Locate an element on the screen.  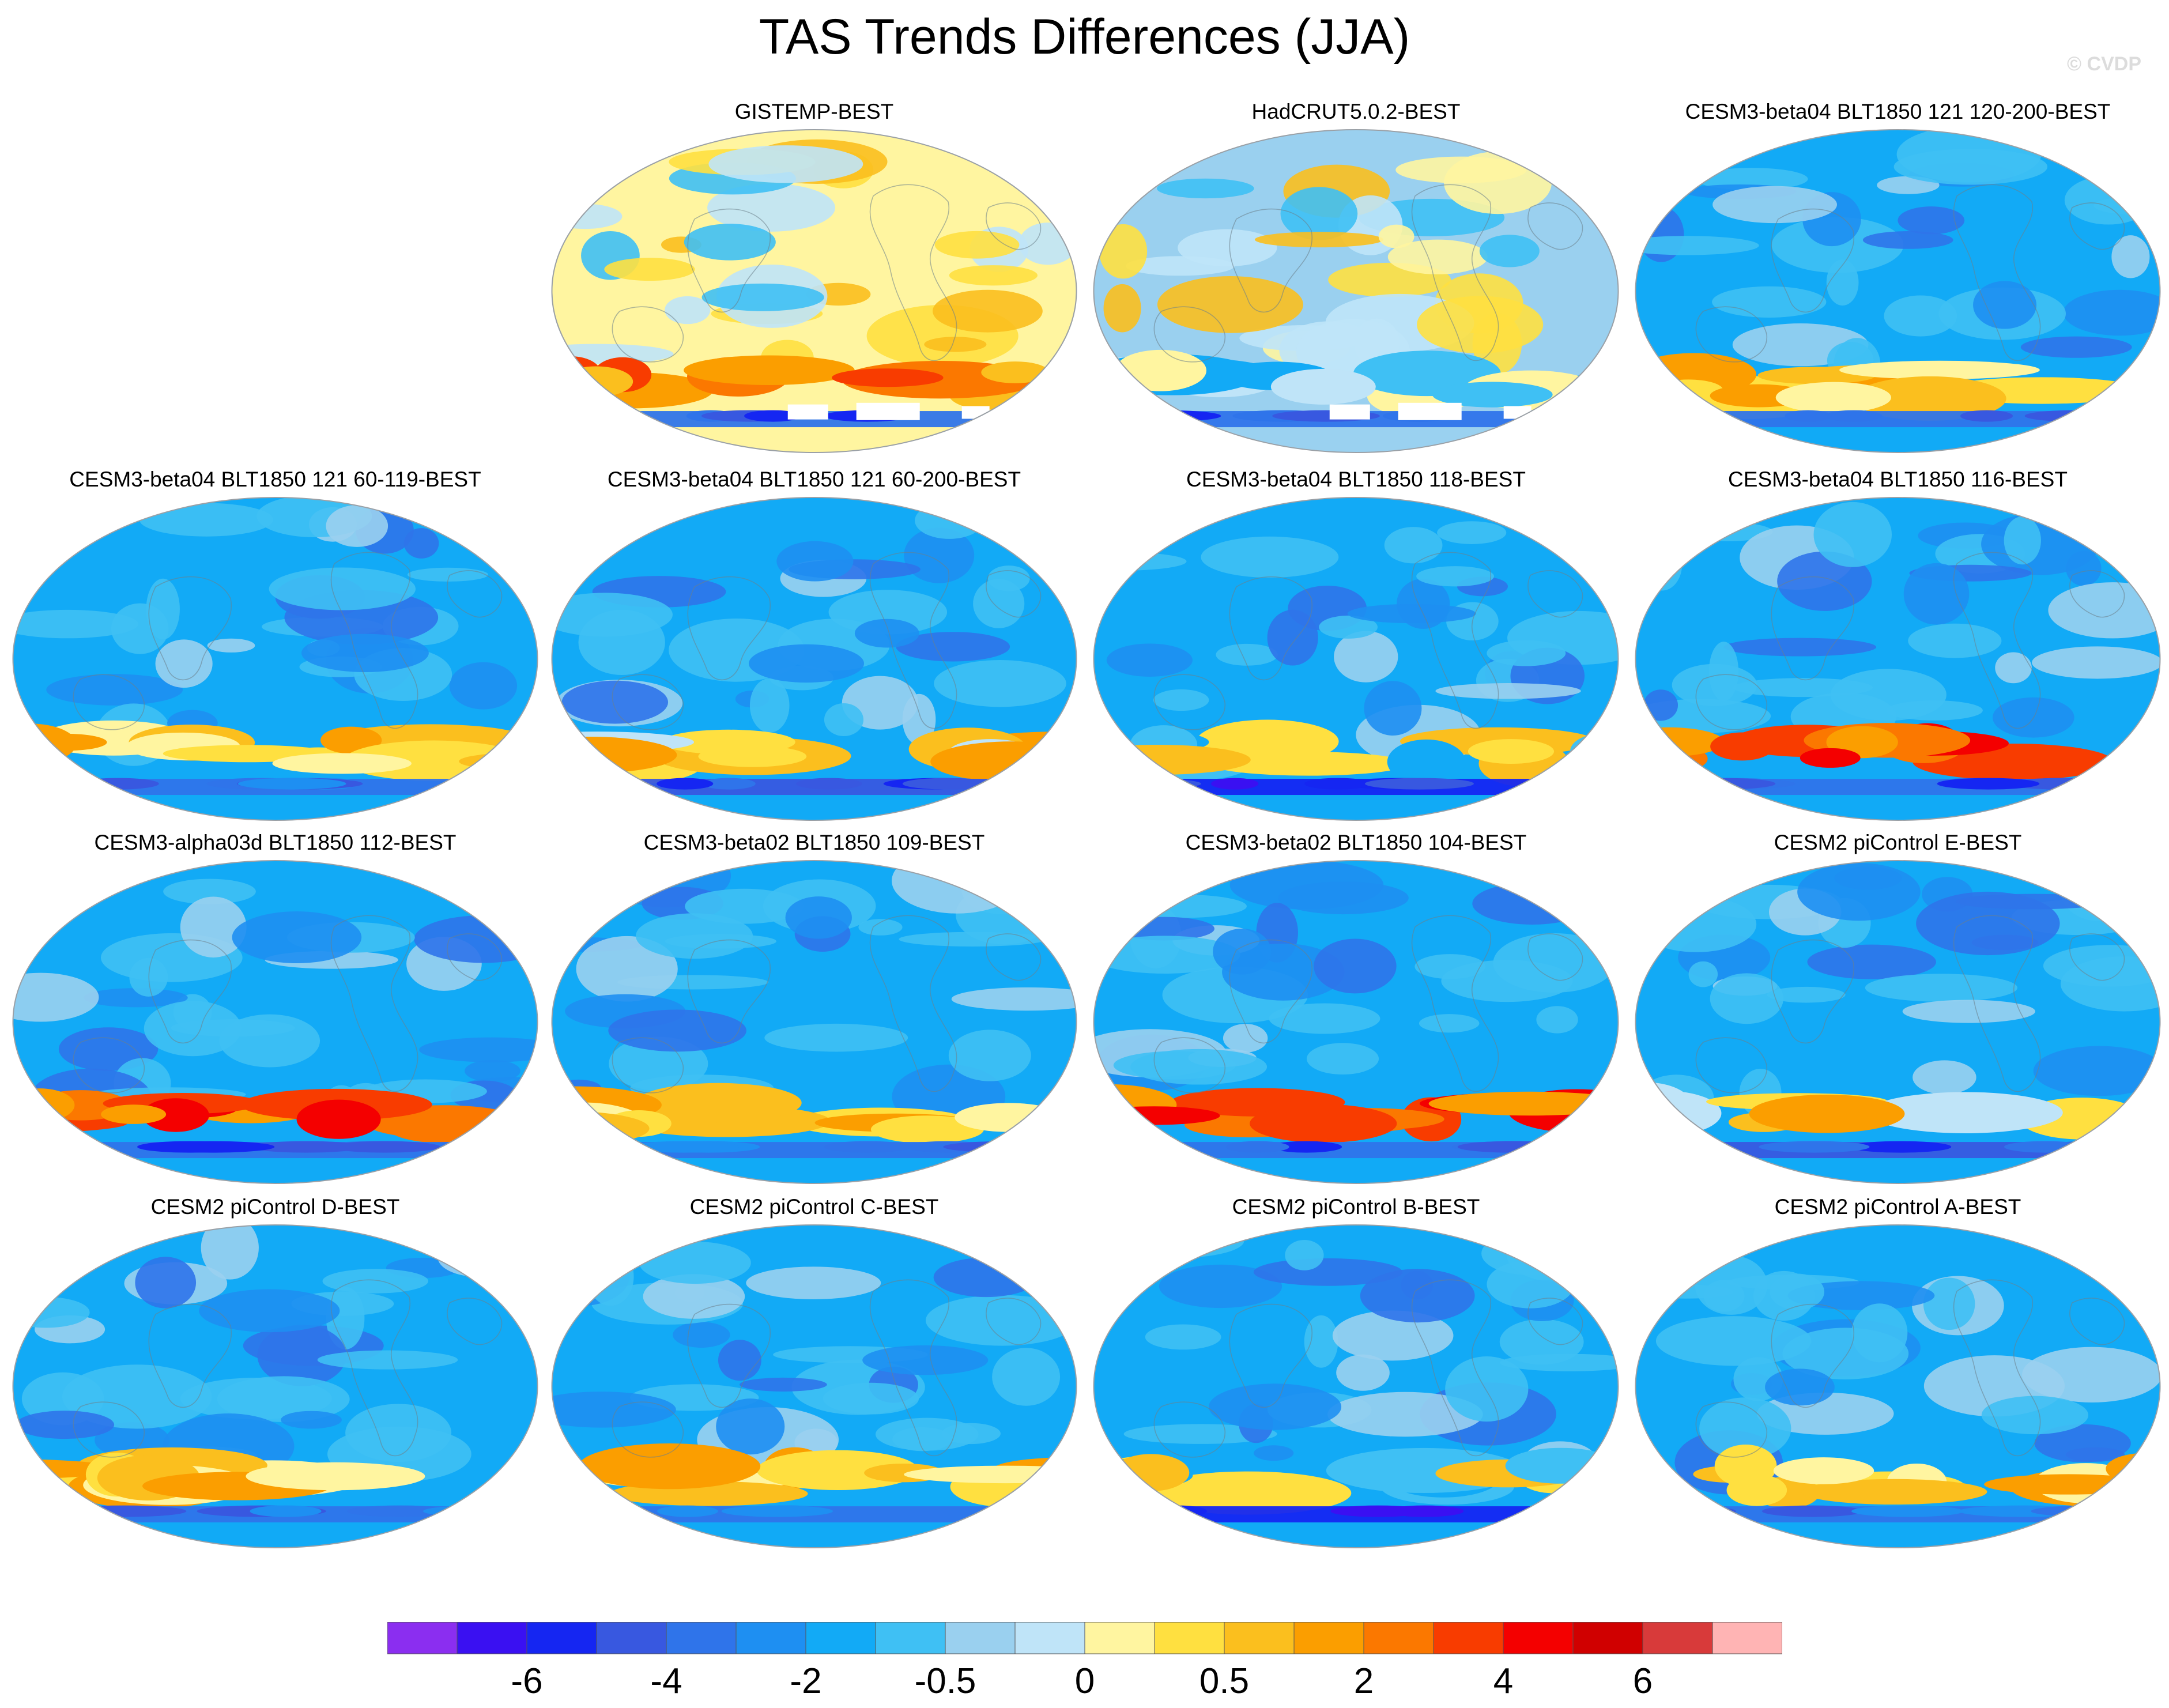
map-panel: CESM2 piControl D-BEST is located at coordinates (275, 1374).